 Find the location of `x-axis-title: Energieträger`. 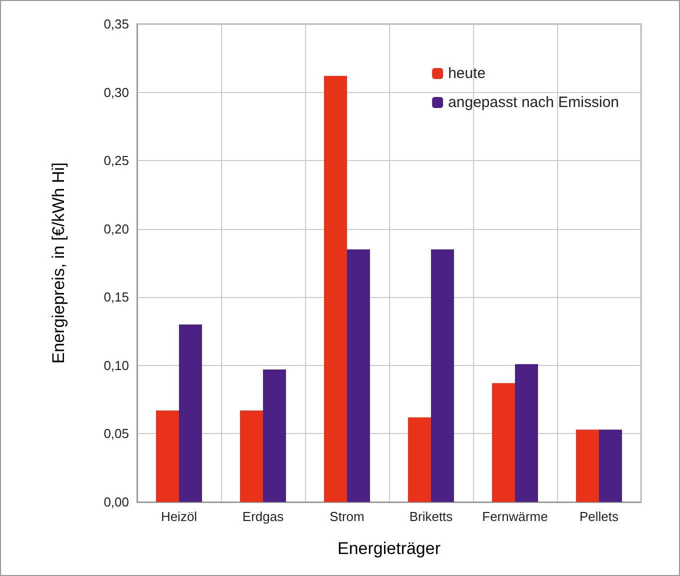

x-axis-title: Energieträger is located at coordinates (389, 548).